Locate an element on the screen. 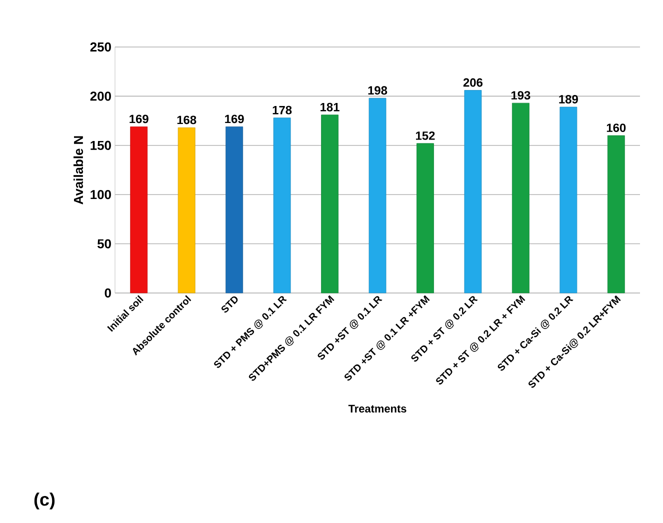 Image resolution: width=663 pixels, height=523 pixels. y-tick-label: 100 is located at coordinates (100, 195).